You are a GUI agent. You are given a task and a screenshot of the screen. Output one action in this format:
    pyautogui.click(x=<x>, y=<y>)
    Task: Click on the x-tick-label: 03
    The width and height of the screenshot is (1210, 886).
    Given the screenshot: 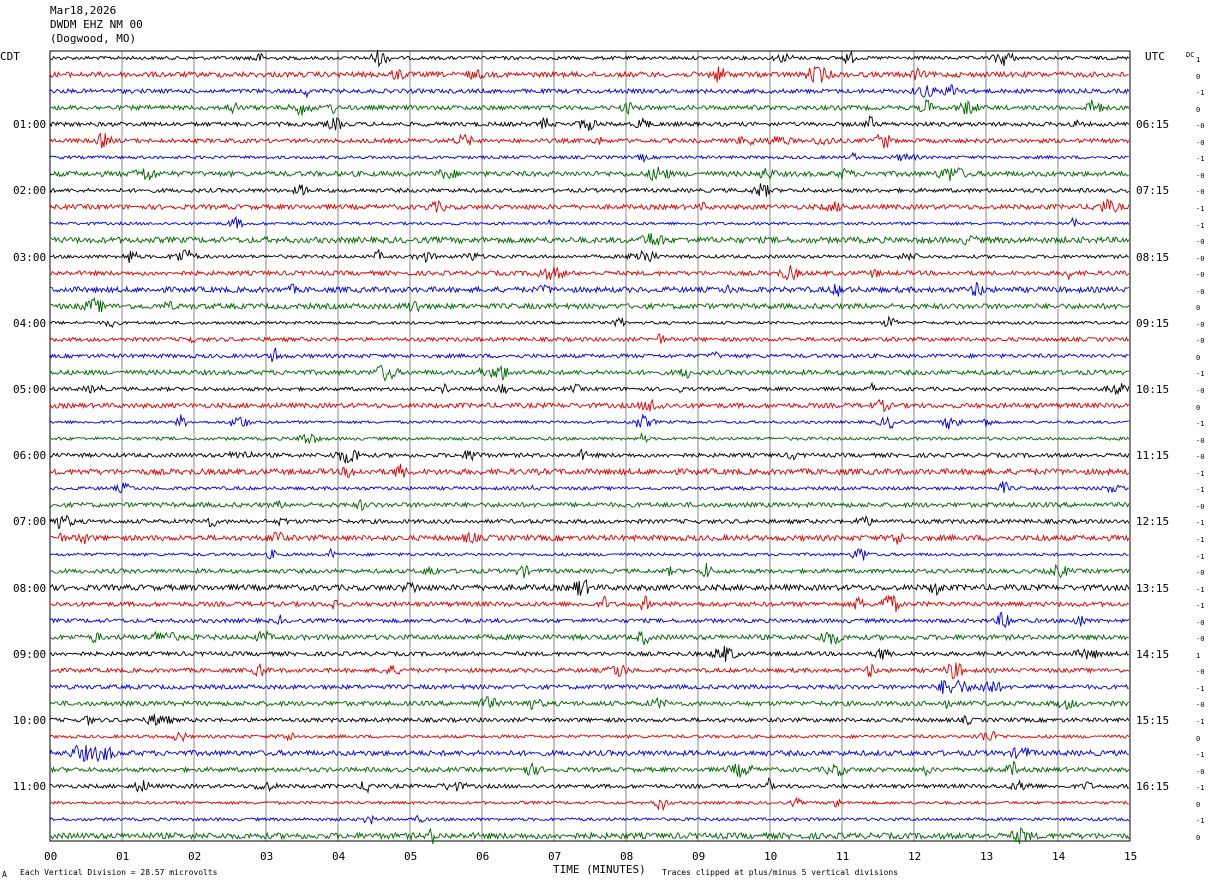 What is the action you would take?
    pyautogui.click(x=267, y=856)
    